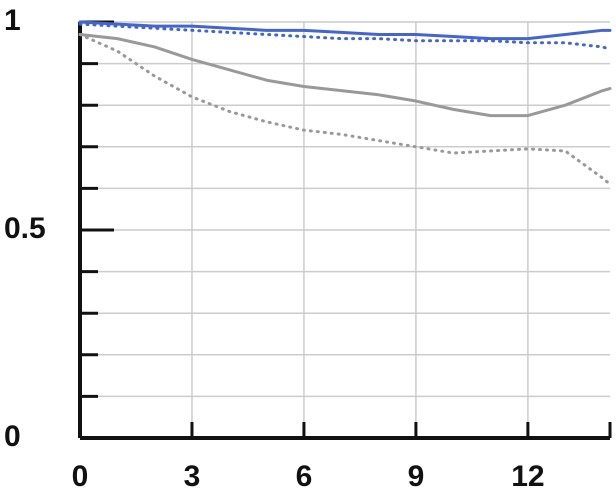 Image resolution: width=616 pixels, height=496 pixels. Describe the element at coordinates (192, 476) in the screenshot. I see `x-tick-label: 3` at that location.